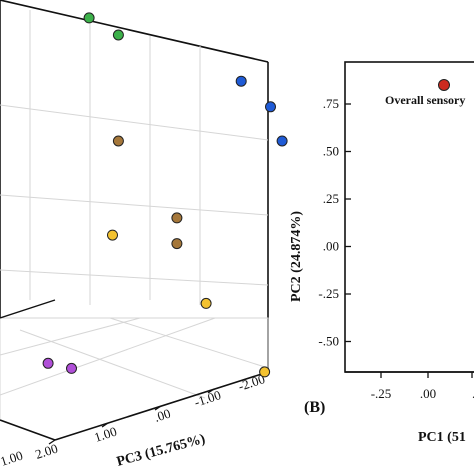 The image size is (474, 474). Describe the element at coordinates (442, 437) in the screenshot. I see `panel-b-x-axis-title: PC1 (51` at that location.